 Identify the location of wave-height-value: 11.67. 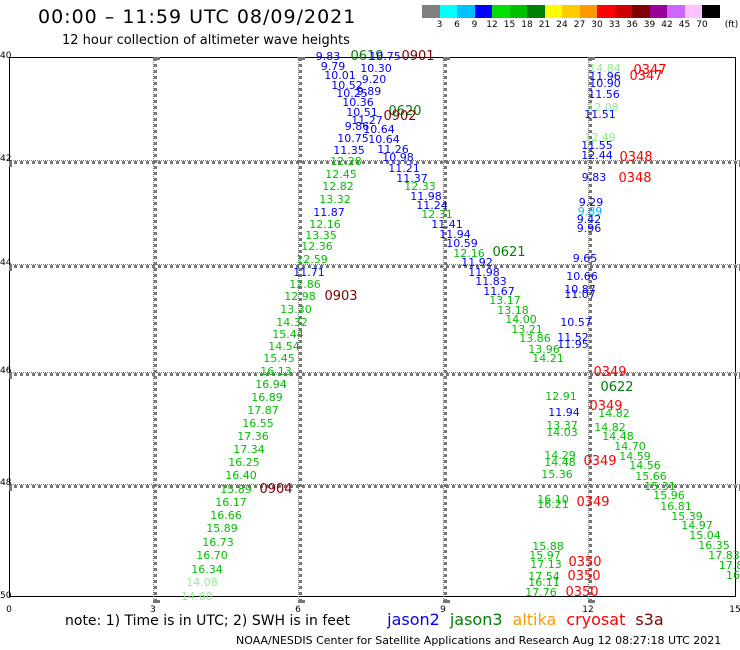
(499, 291).